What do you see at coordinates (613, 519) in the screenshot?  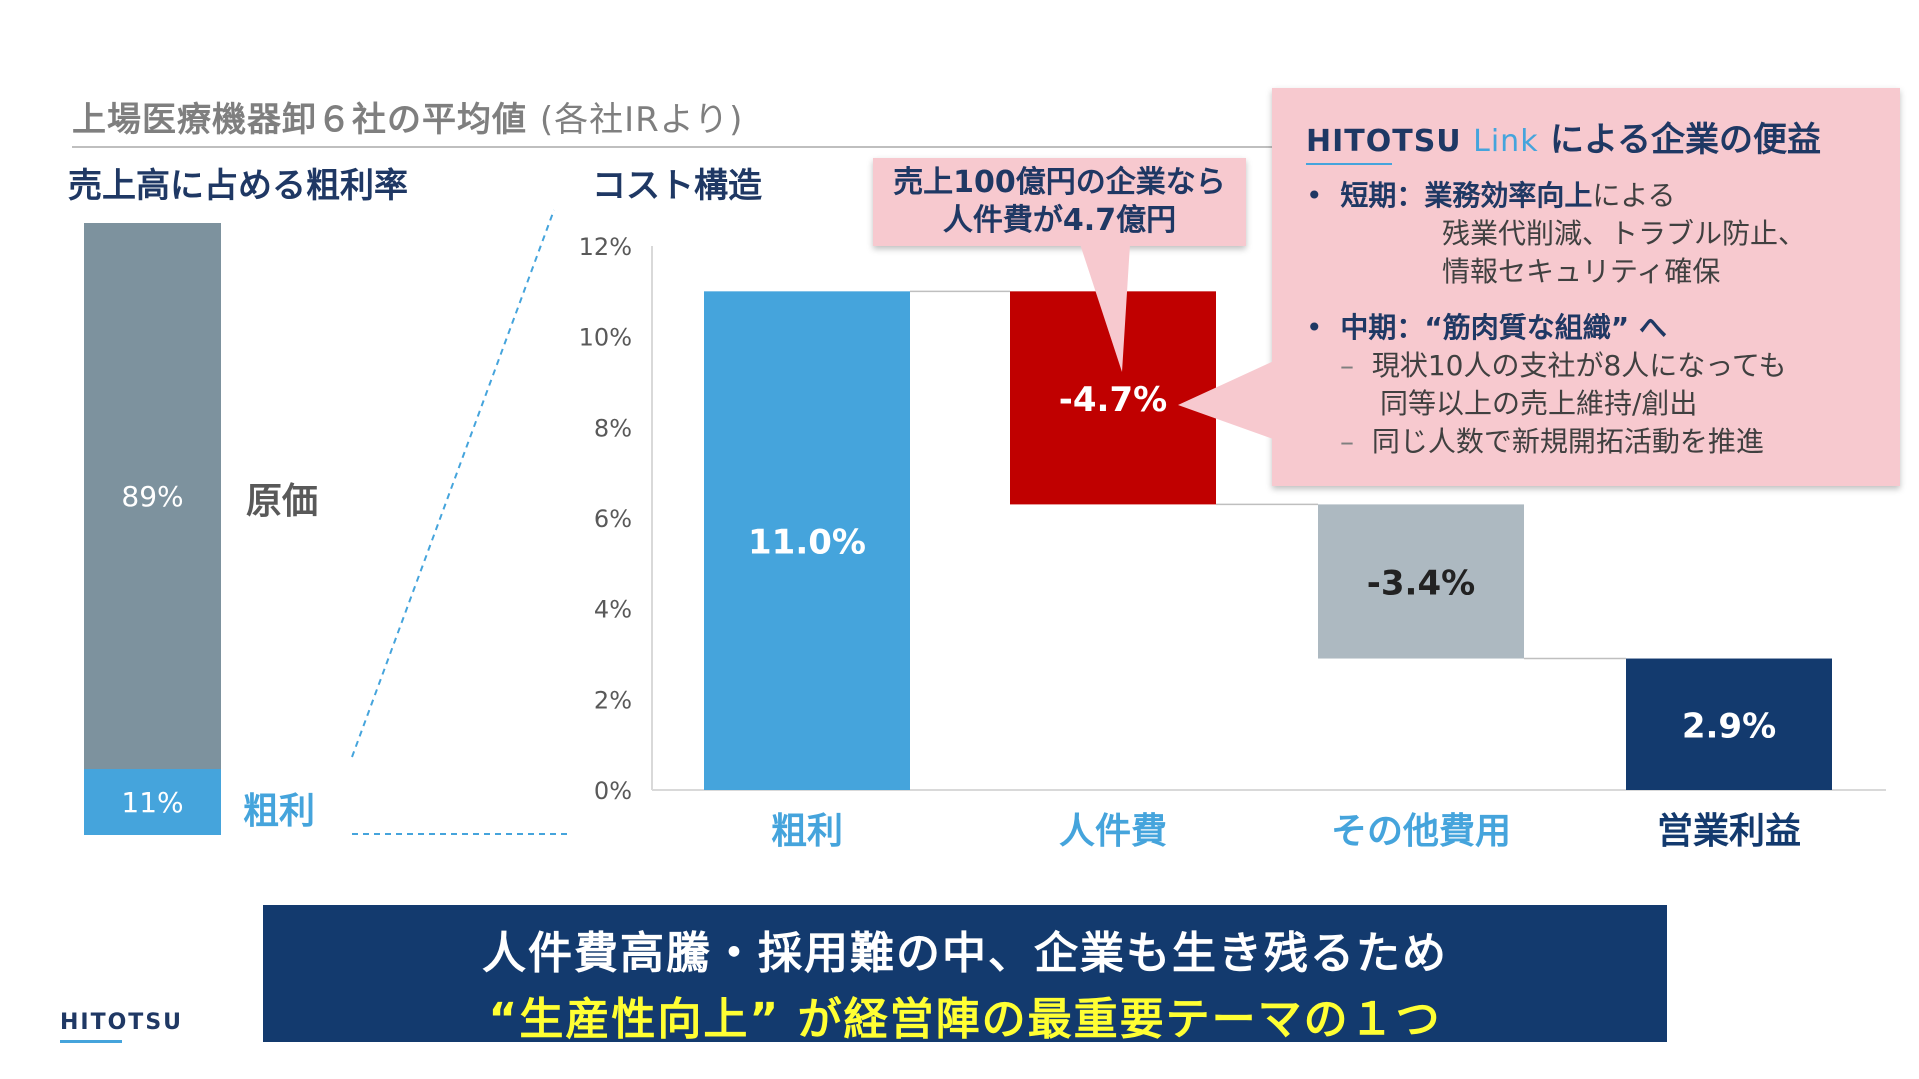 I see `y-tick-label: 6%` at bounding box center [613, 519].